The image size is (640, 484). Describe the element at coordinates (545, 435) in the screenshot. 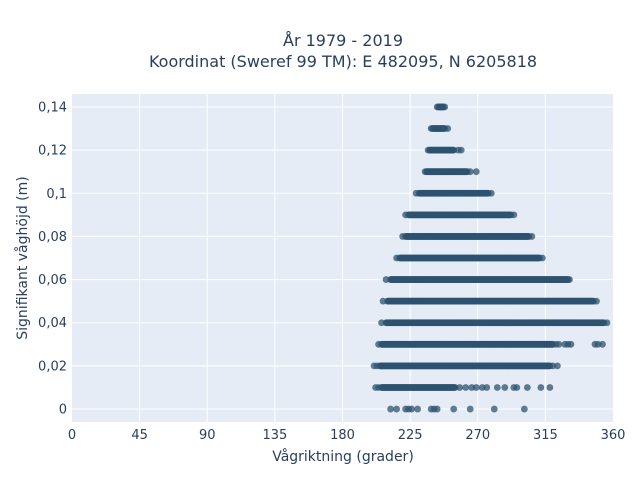

I see `x-tick-label: 315` at that location.